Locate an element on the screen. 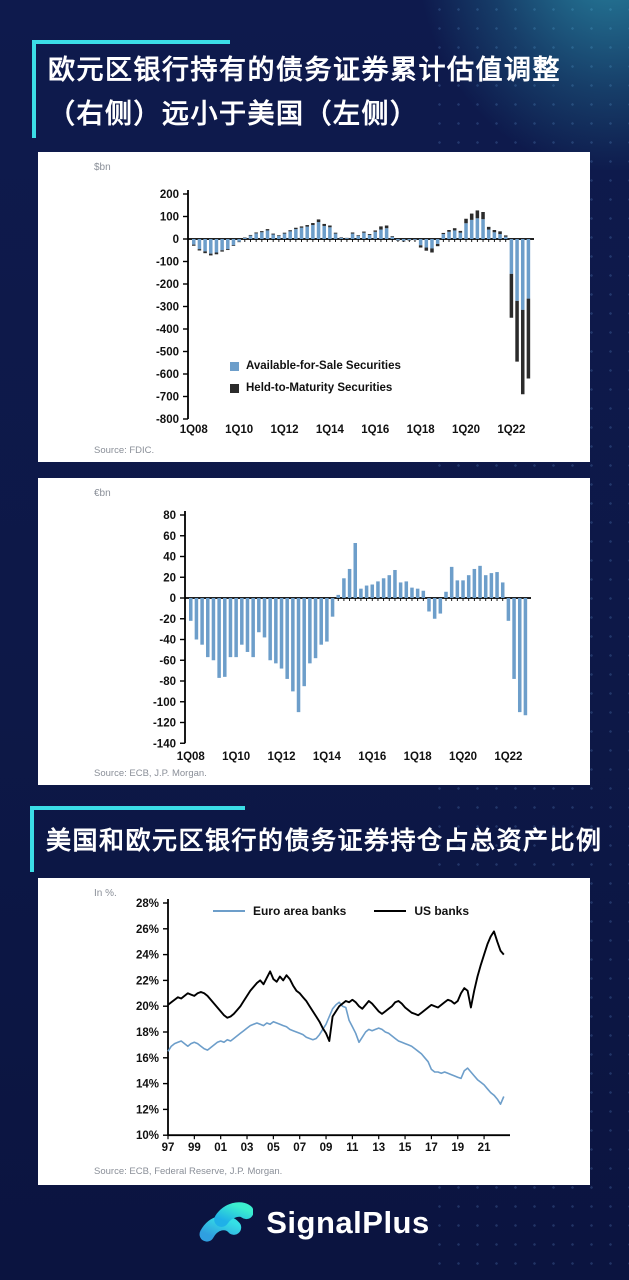 The height and width of the screenshot is (1280, 629). svg-text: 14% is located at coordinates (147, 1085).